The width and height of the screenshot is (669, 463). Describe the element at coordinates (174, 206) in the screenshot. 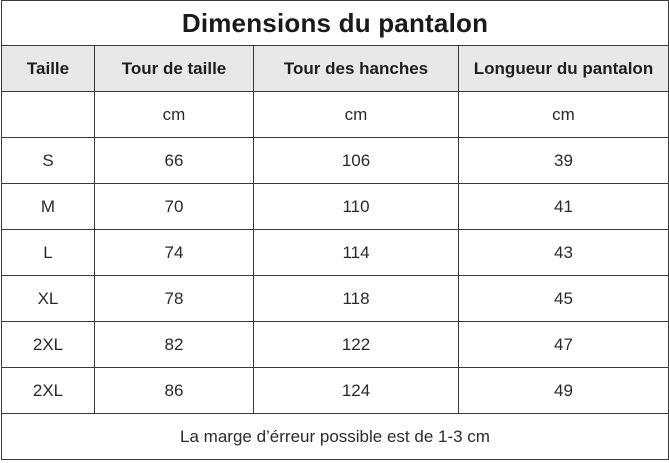

I see `waist-cell: 70` at that location.